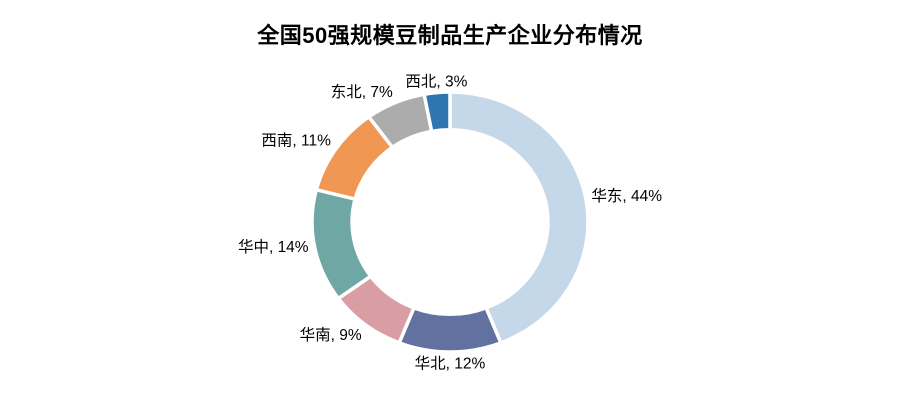  Describe the element at coordinates (450, 35) in the screenshot. I see `chart-title: 全国50强规模豆制品生产企业分布情况` at that location.